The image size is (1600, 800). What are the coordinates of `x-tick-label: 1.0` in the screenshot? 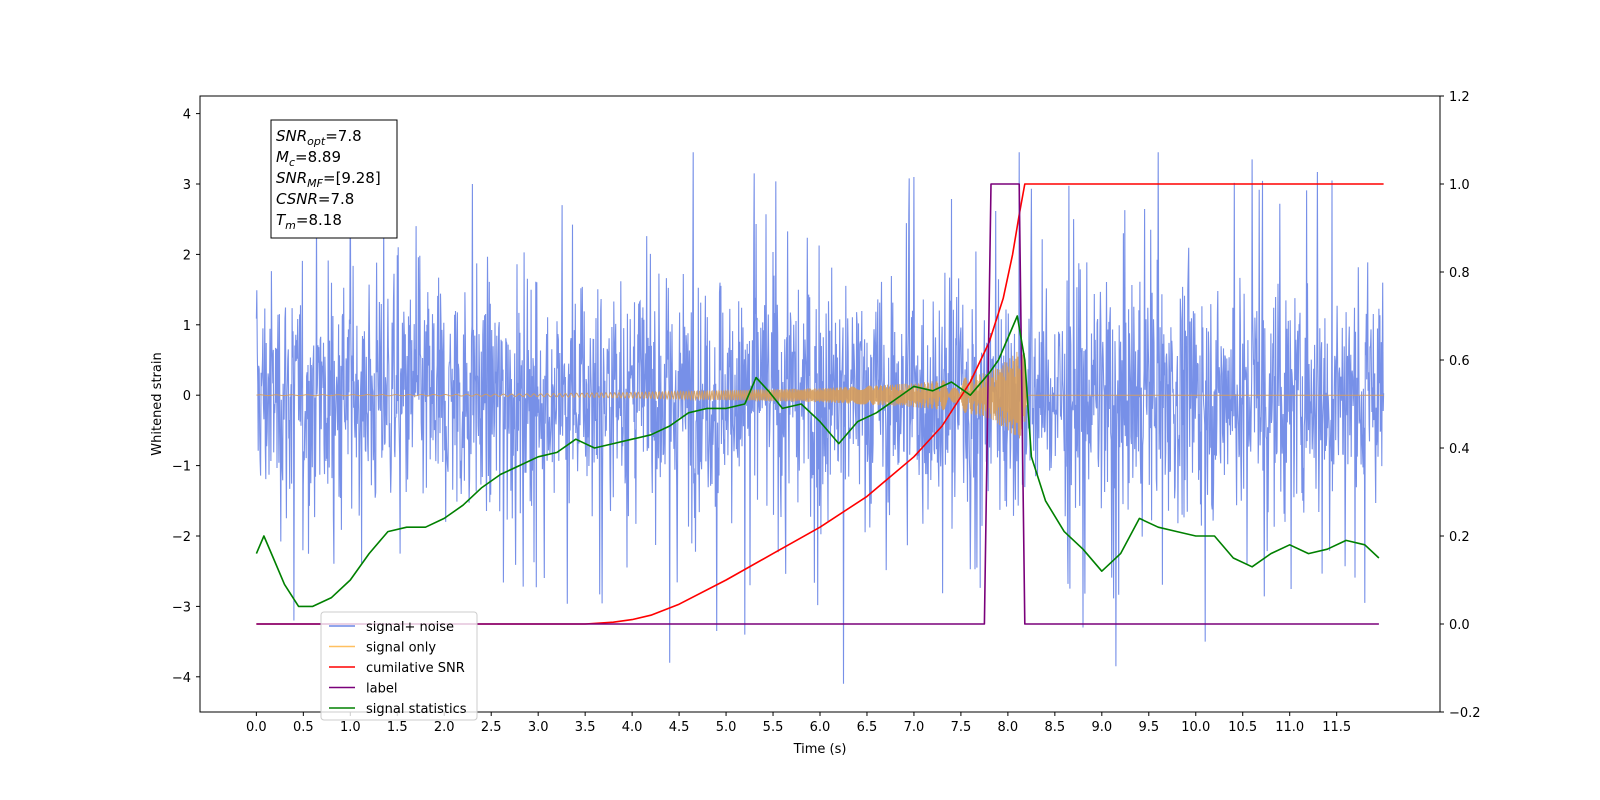 It's located at (350, 727).